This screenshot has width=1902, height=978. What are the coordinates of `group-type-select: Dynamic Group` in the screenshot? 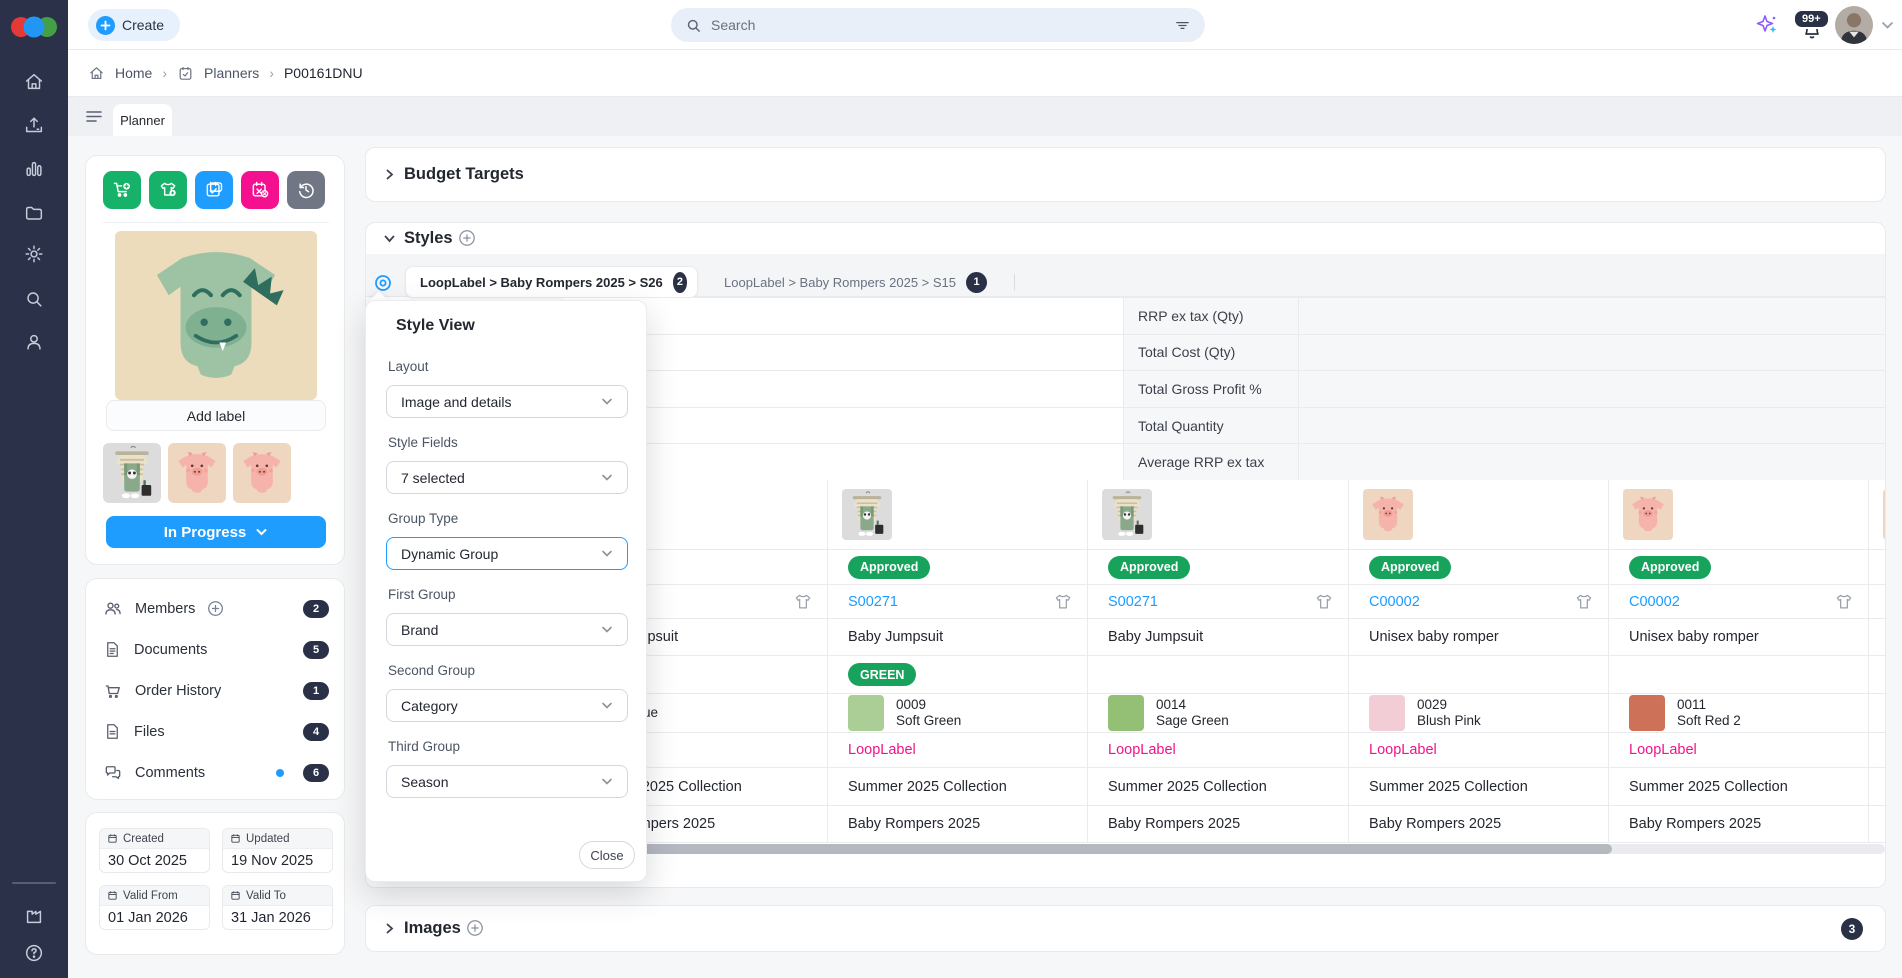 It's located at (507, 553).